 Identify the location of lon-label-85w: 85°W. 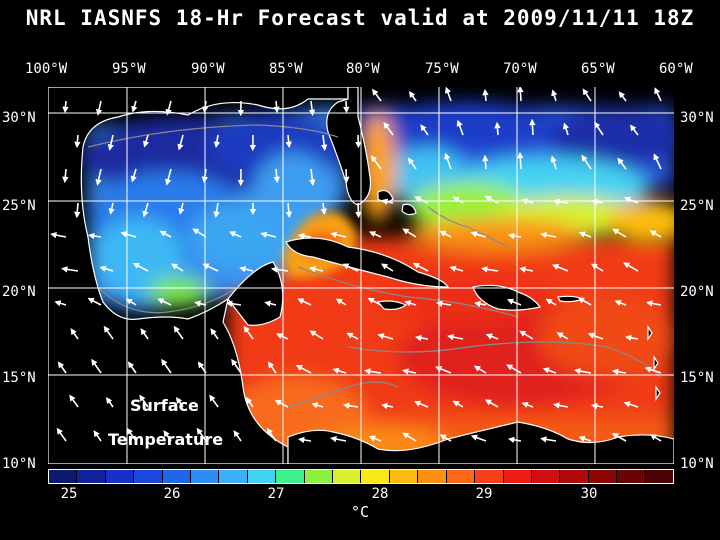
(286, 69).